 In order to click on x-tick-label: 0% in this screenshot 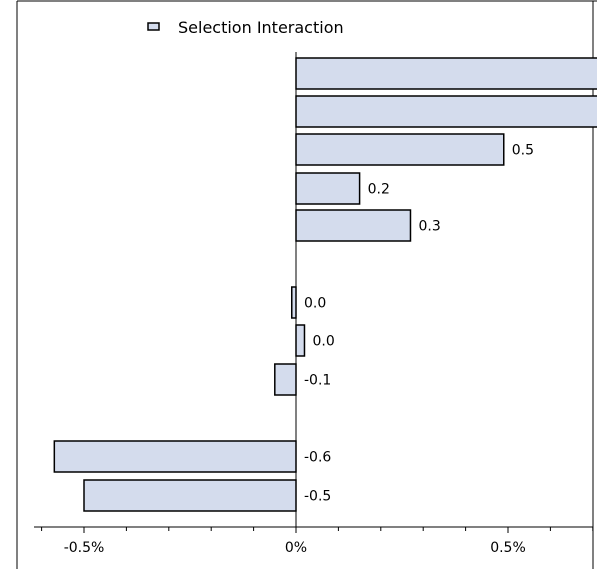, I will do `click(296, 548)`.